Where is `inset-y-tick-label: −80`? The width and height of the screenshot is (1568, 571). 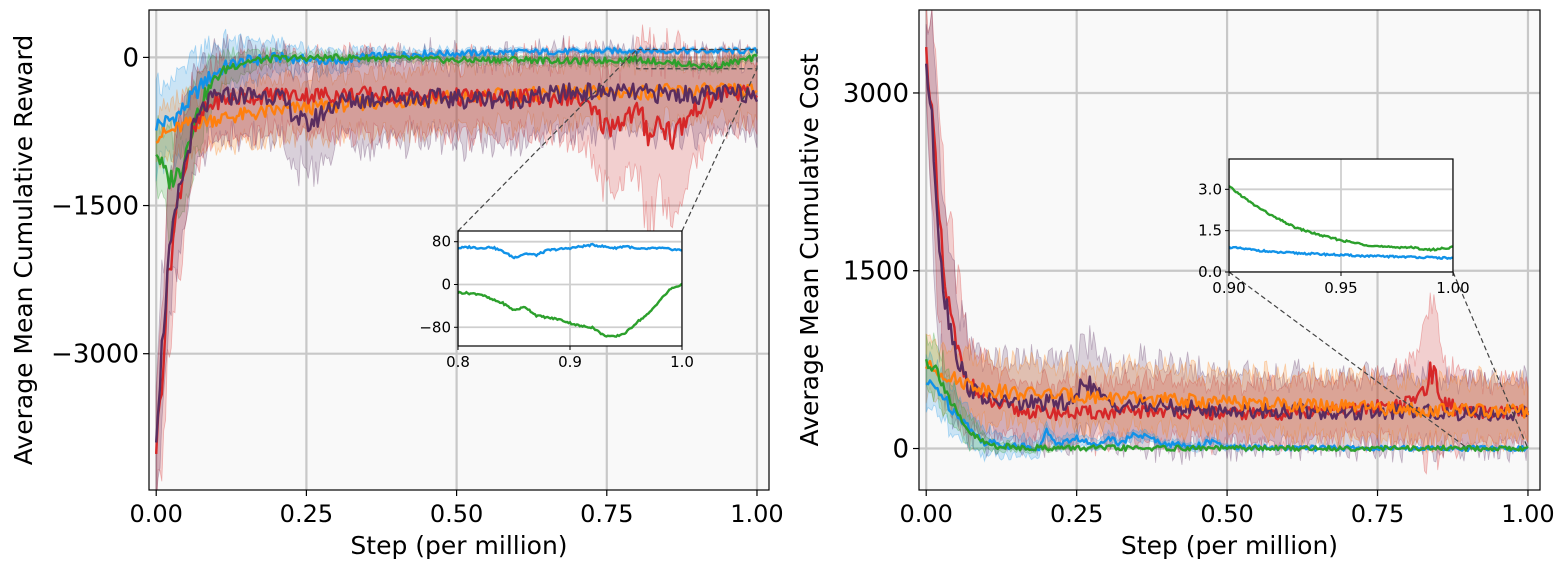 inset-y-tick-label: −80 is located at coordinates (435, 327).